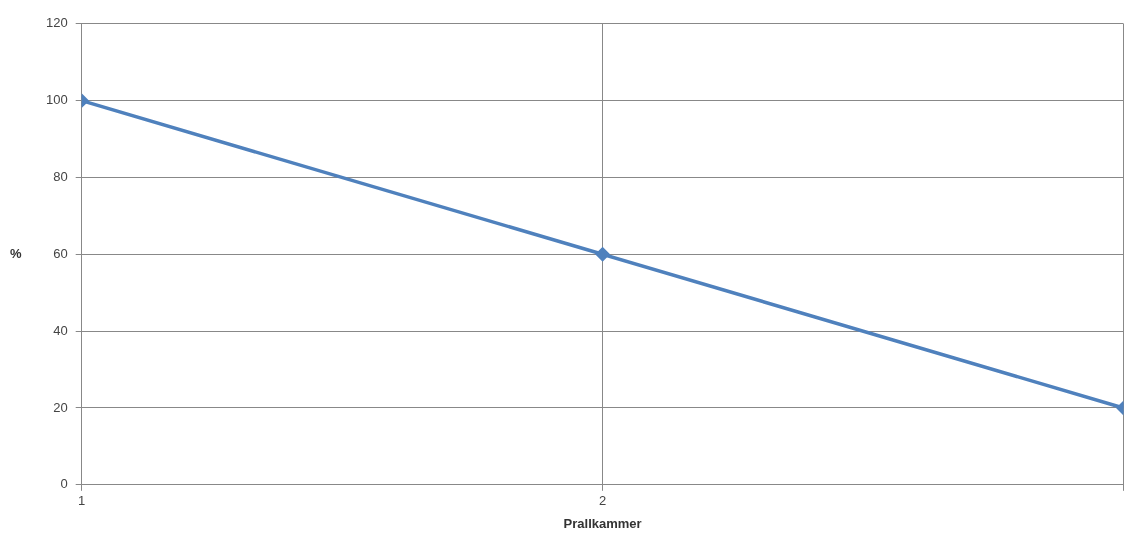  Describe the element at coordinates (56, 23) in the screenshot. I see `y-tick-label: 120` at that location.